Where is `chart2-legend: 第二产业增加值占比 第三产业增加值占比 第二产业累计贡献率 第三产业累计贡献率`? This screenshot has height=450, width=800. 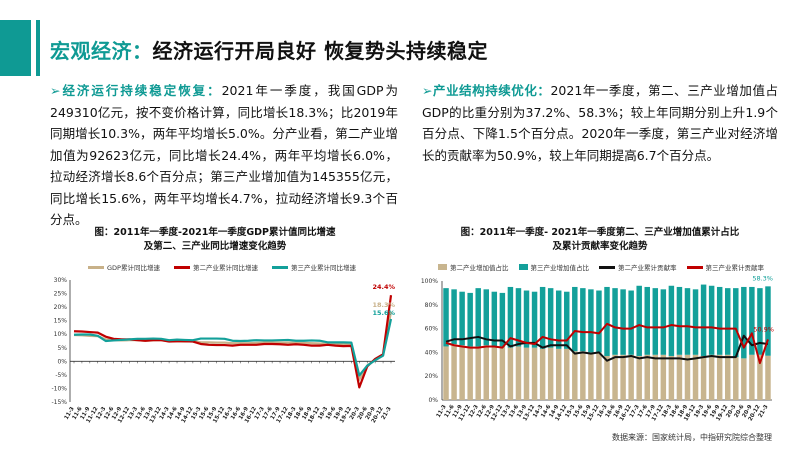 chart2-legend: 第二产业增加值占比 第三产业增加值占比 第二产业累计贡献率 第三产业累计贡献率 is located at coordinates (601, 267).